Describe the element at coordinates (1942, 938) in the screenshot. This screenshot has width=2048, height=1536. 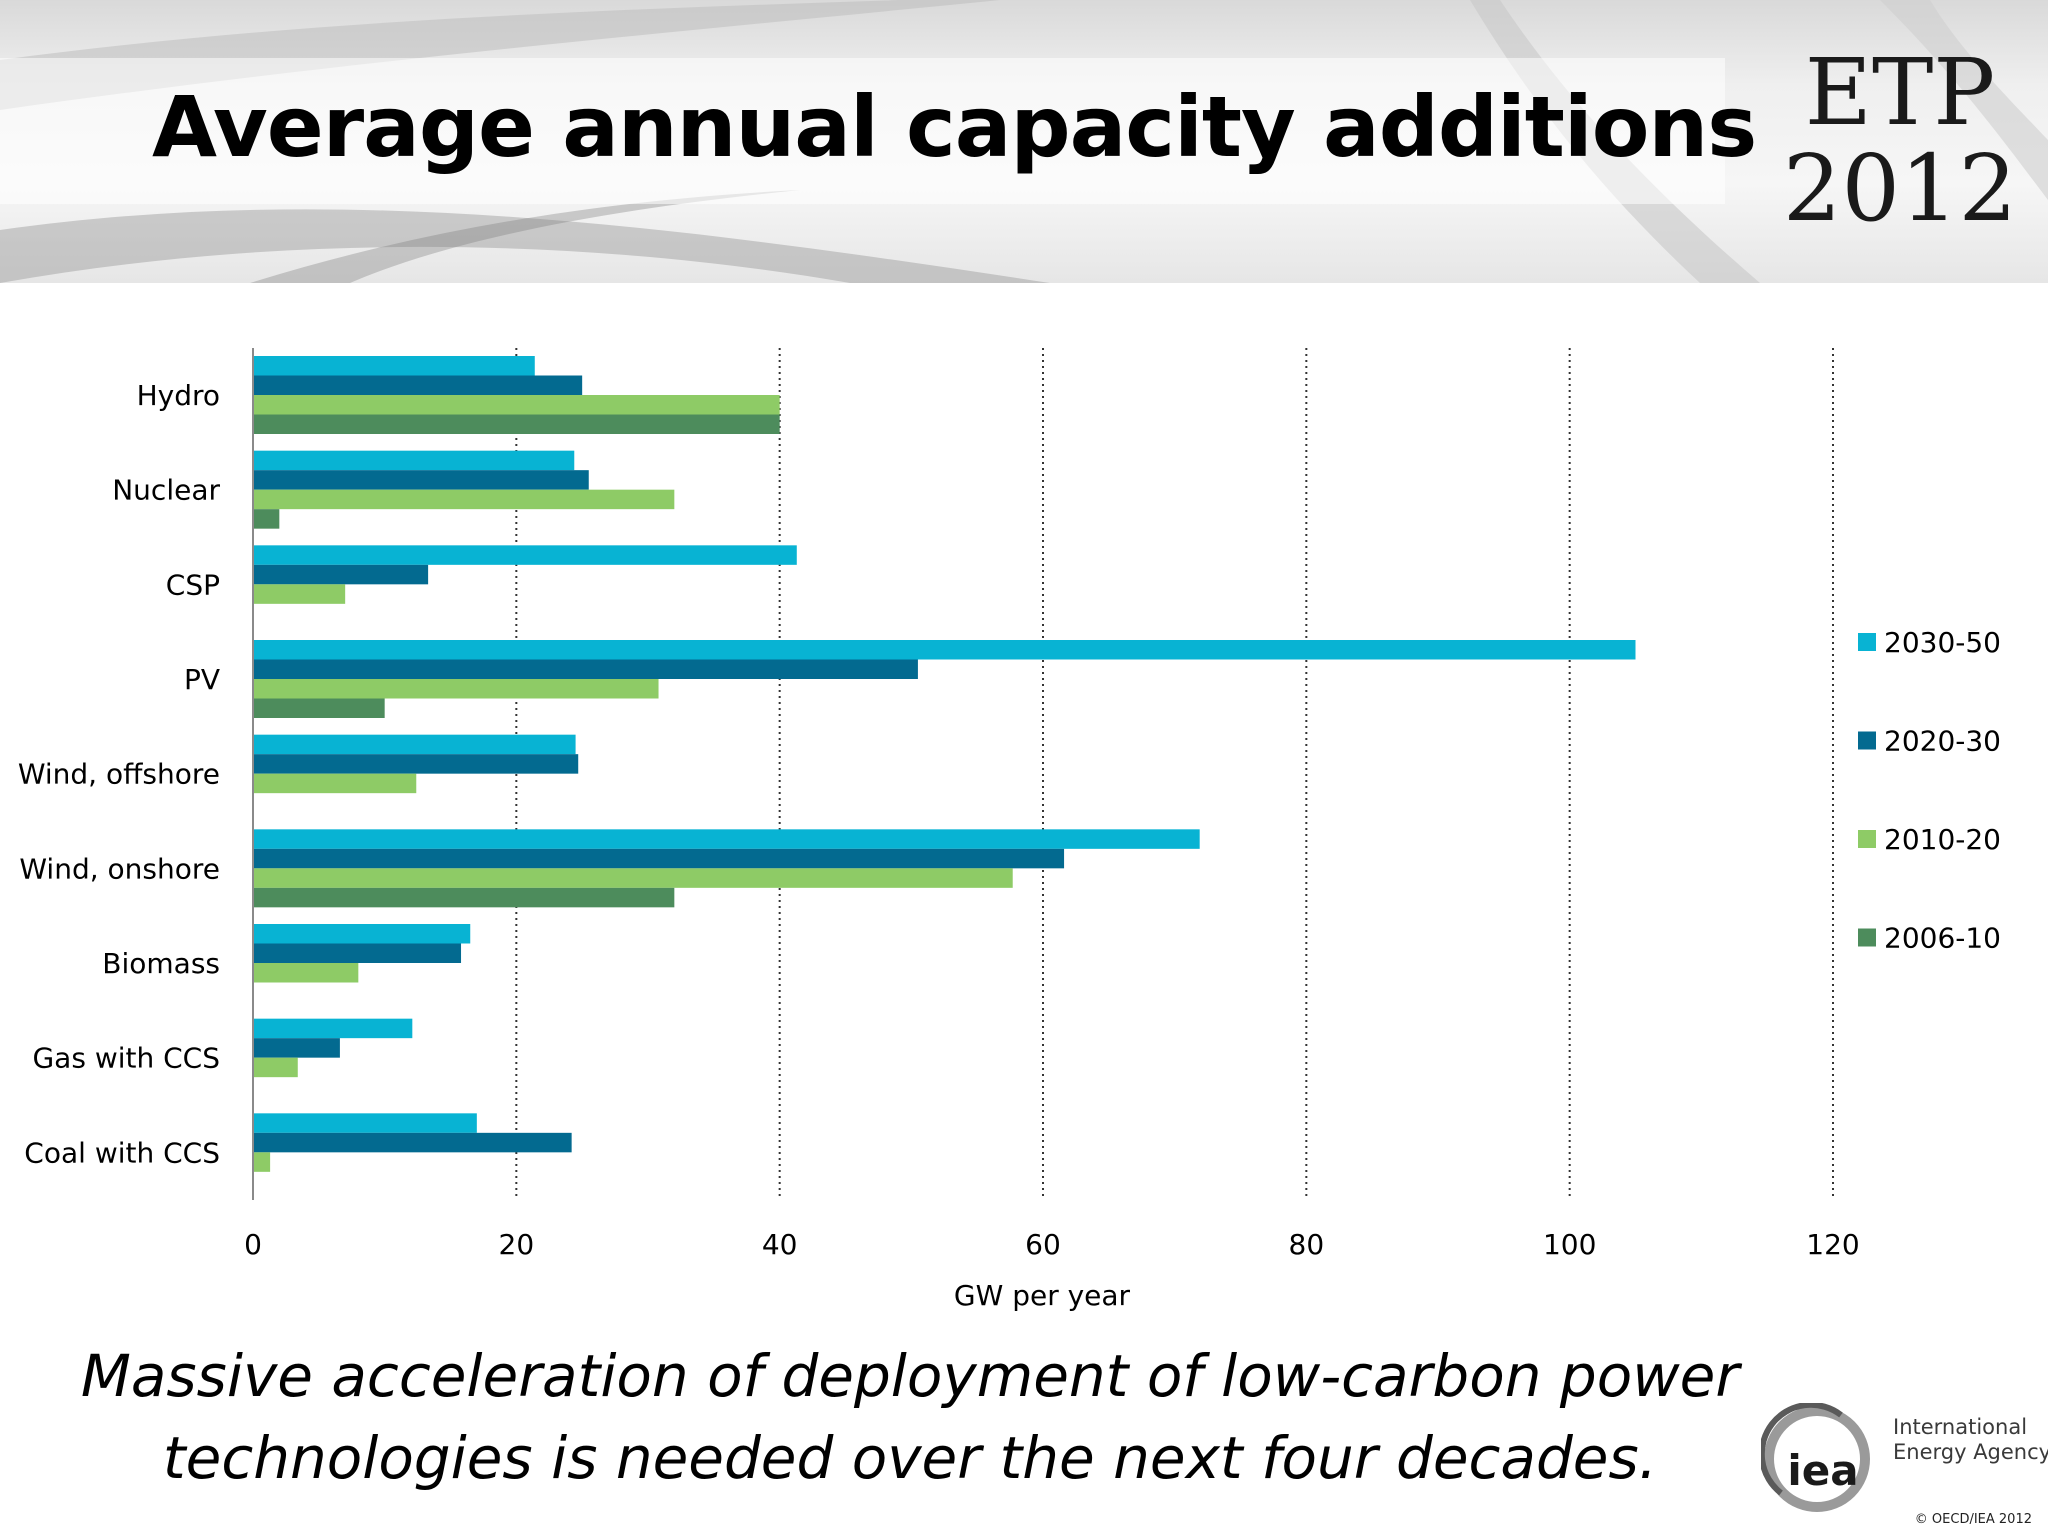
I see `legend-label: 2006-10` at that location.